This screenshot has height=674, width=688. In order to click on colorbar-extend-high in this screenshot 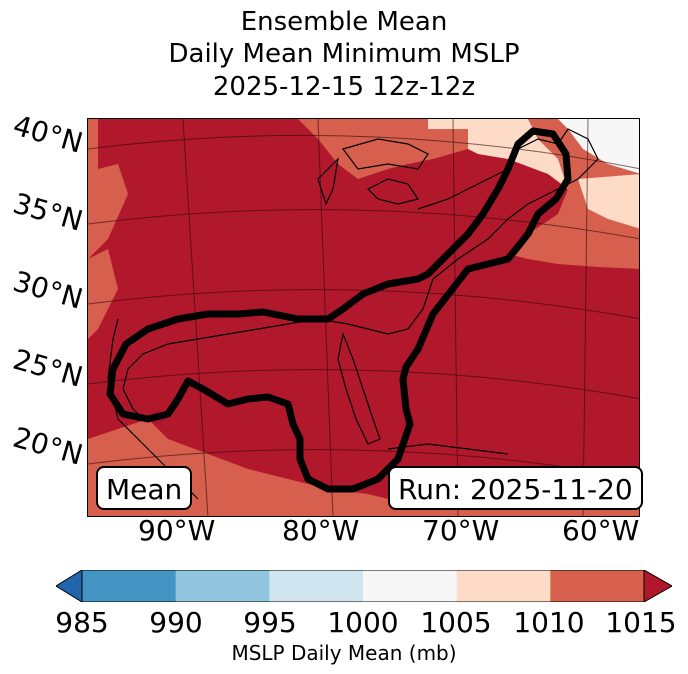, I will do `click(657, 586)`.